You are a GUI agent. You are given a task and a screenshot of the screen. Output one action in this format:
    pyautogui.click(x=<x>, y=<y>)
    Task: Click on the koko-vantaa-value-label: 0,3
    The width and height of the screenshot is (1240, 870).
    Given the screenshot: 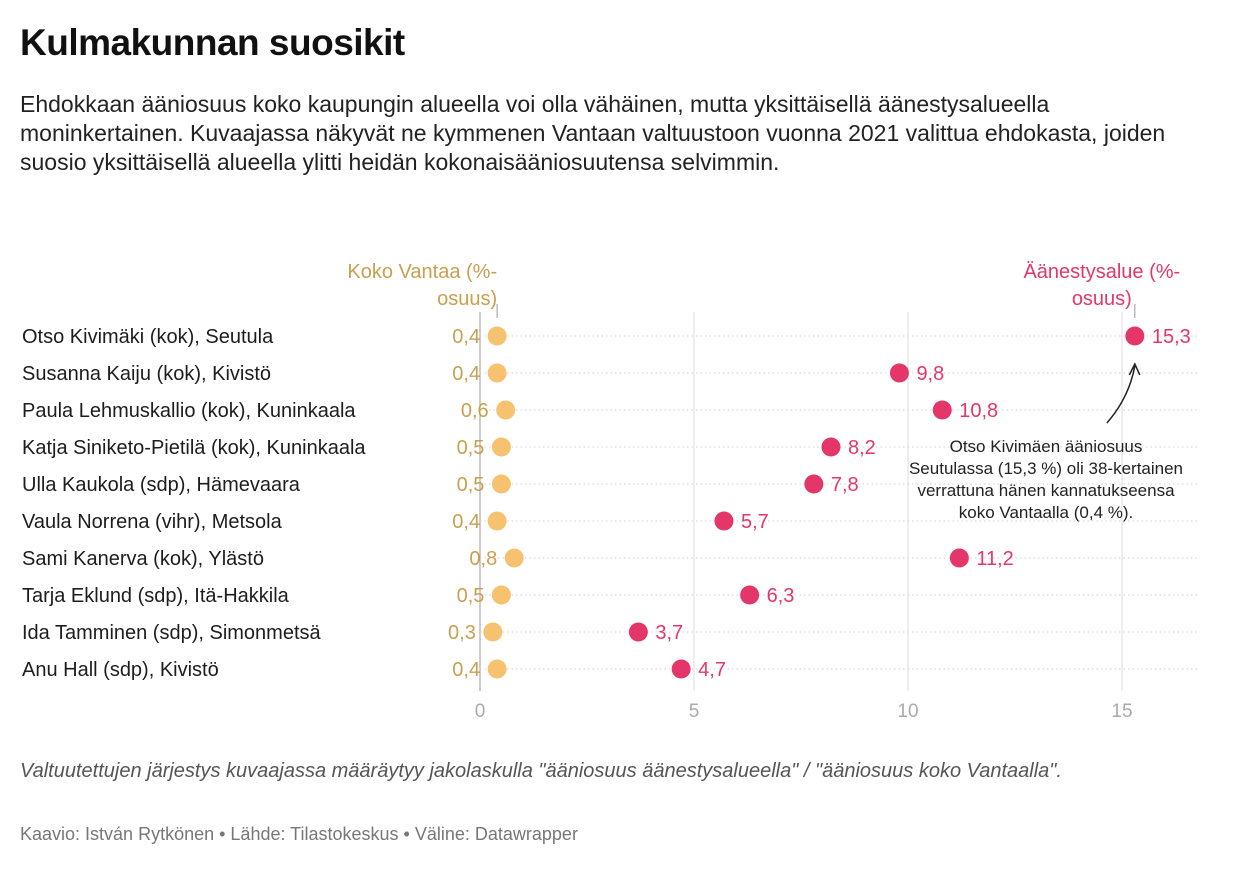 What is the action you would take?
    pyautogui.click(x=462, y=633)
    